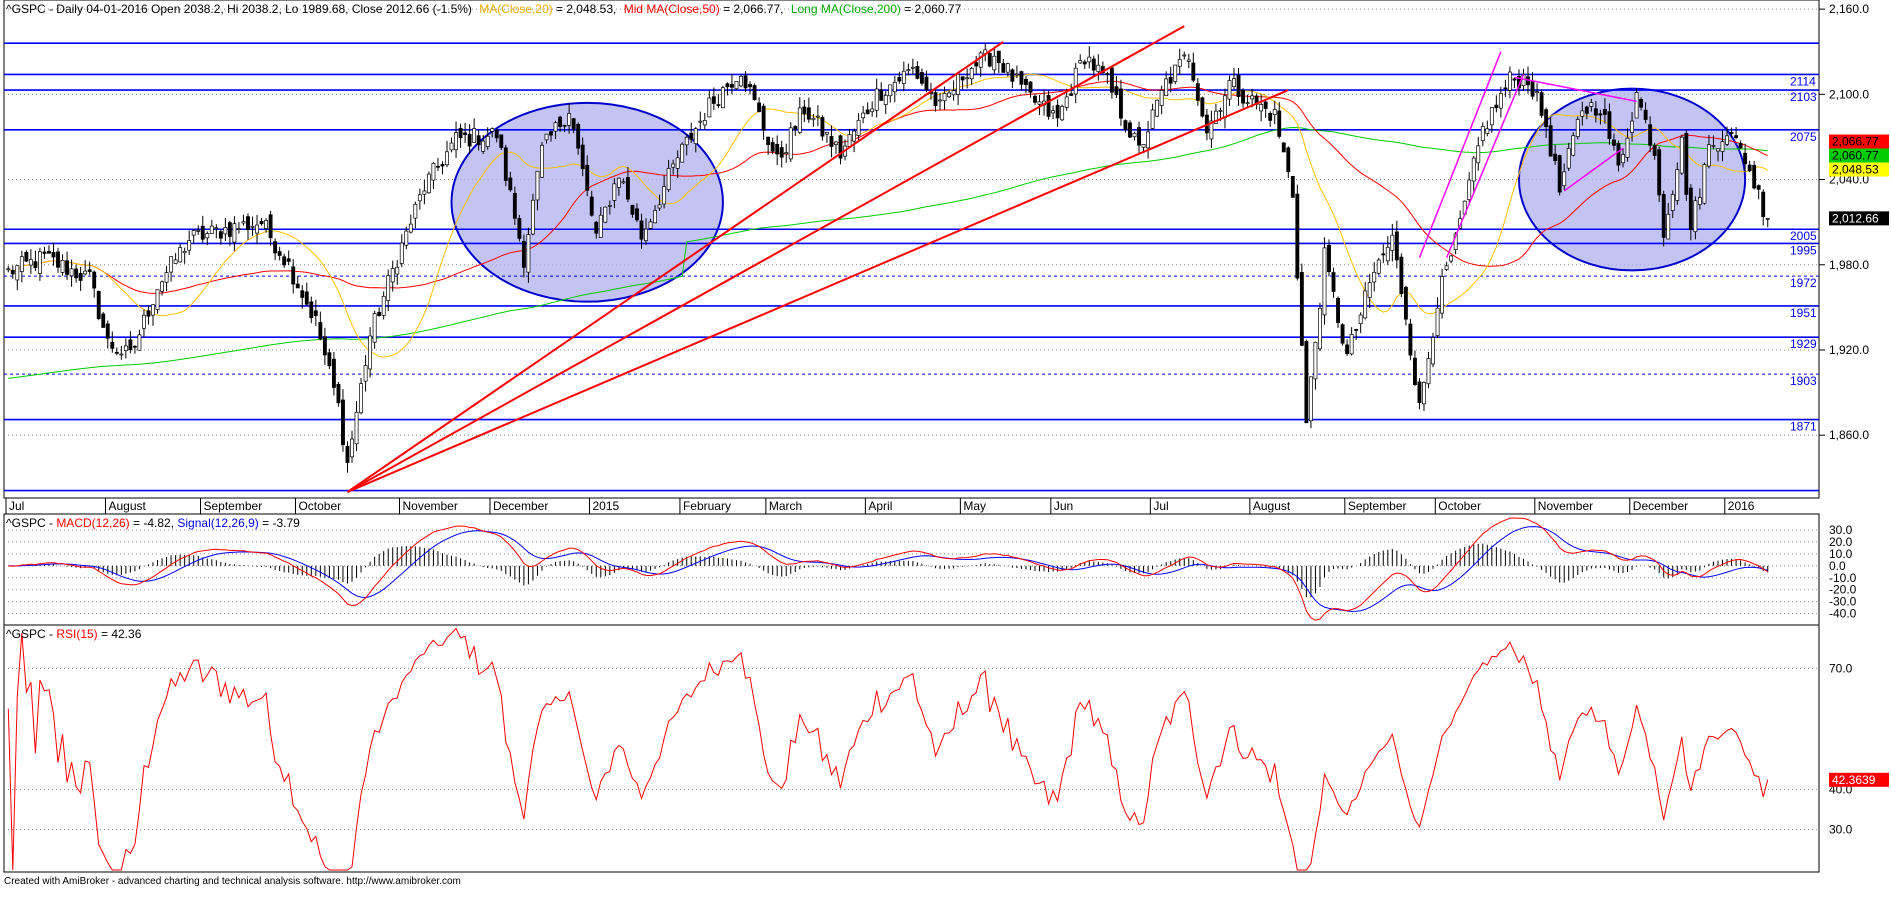 This screenshot has height=897, width=1891. Describe the element at coordinates (1485, 166) in the screenshot. I see `channel-line` at that location.